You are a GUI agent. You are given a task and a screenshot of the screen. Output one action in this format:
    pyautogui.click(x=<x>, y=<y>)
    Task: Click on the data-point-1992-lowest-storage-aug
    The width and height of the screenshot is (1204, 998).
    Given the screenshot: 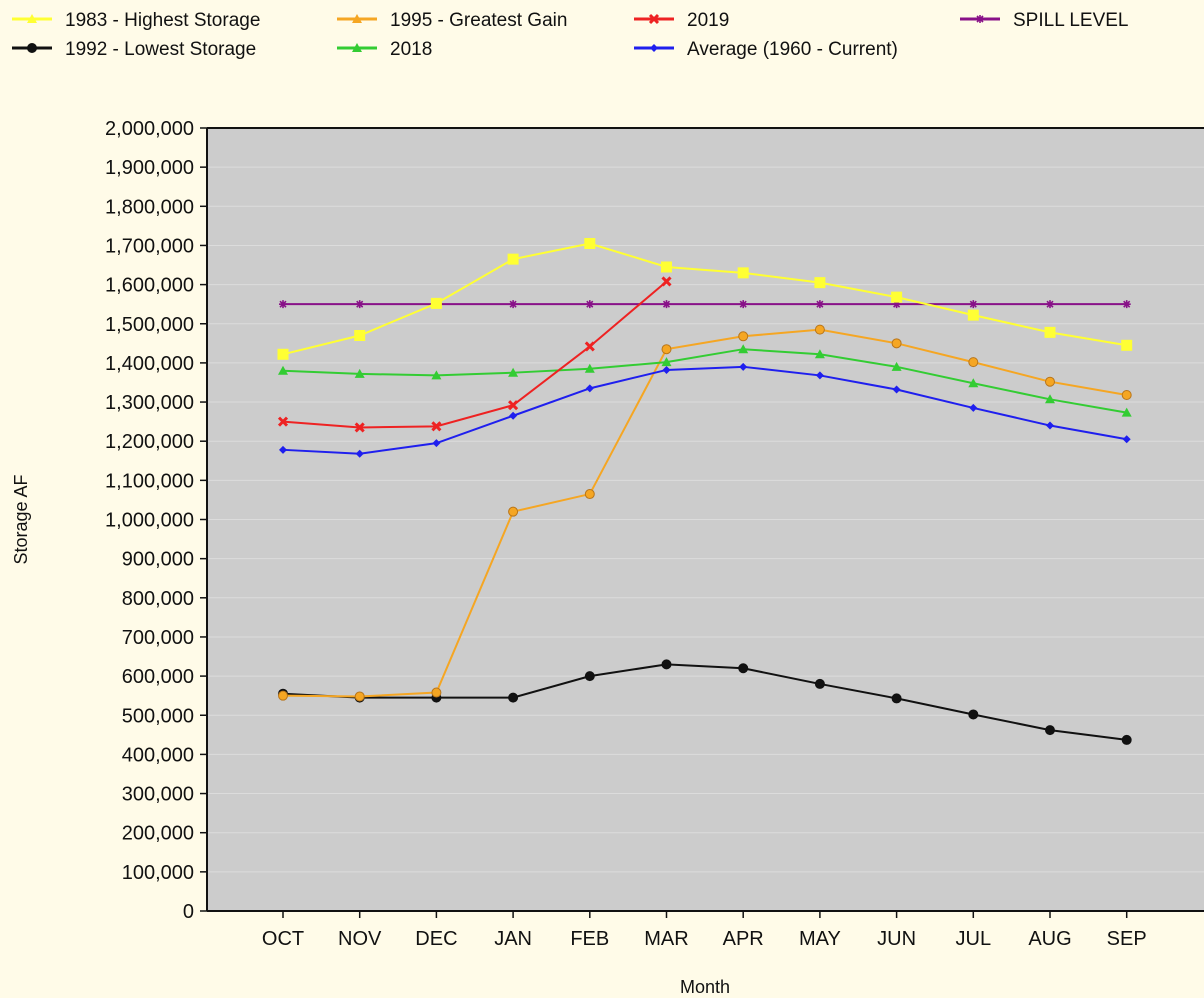 What is the action you would take?
    pyautogui.click(x=1050, y=730)
    